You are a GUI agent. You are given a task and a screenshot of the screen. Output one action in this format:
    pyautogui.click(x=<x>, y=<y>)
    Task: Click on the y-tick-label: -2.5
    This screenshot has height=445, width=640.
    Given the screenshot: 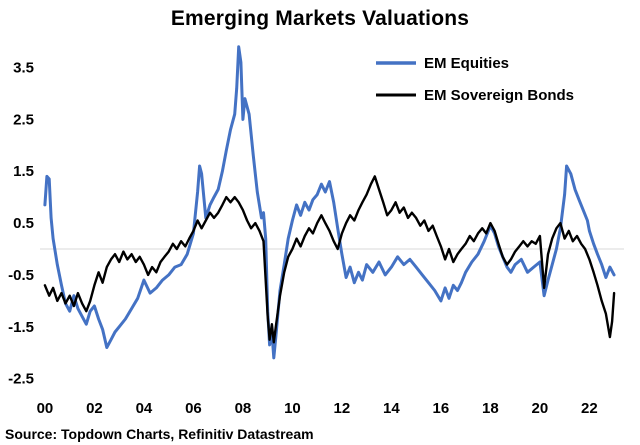 What is the action you would take?
    pyautogui.click(x=21, y=379)
    